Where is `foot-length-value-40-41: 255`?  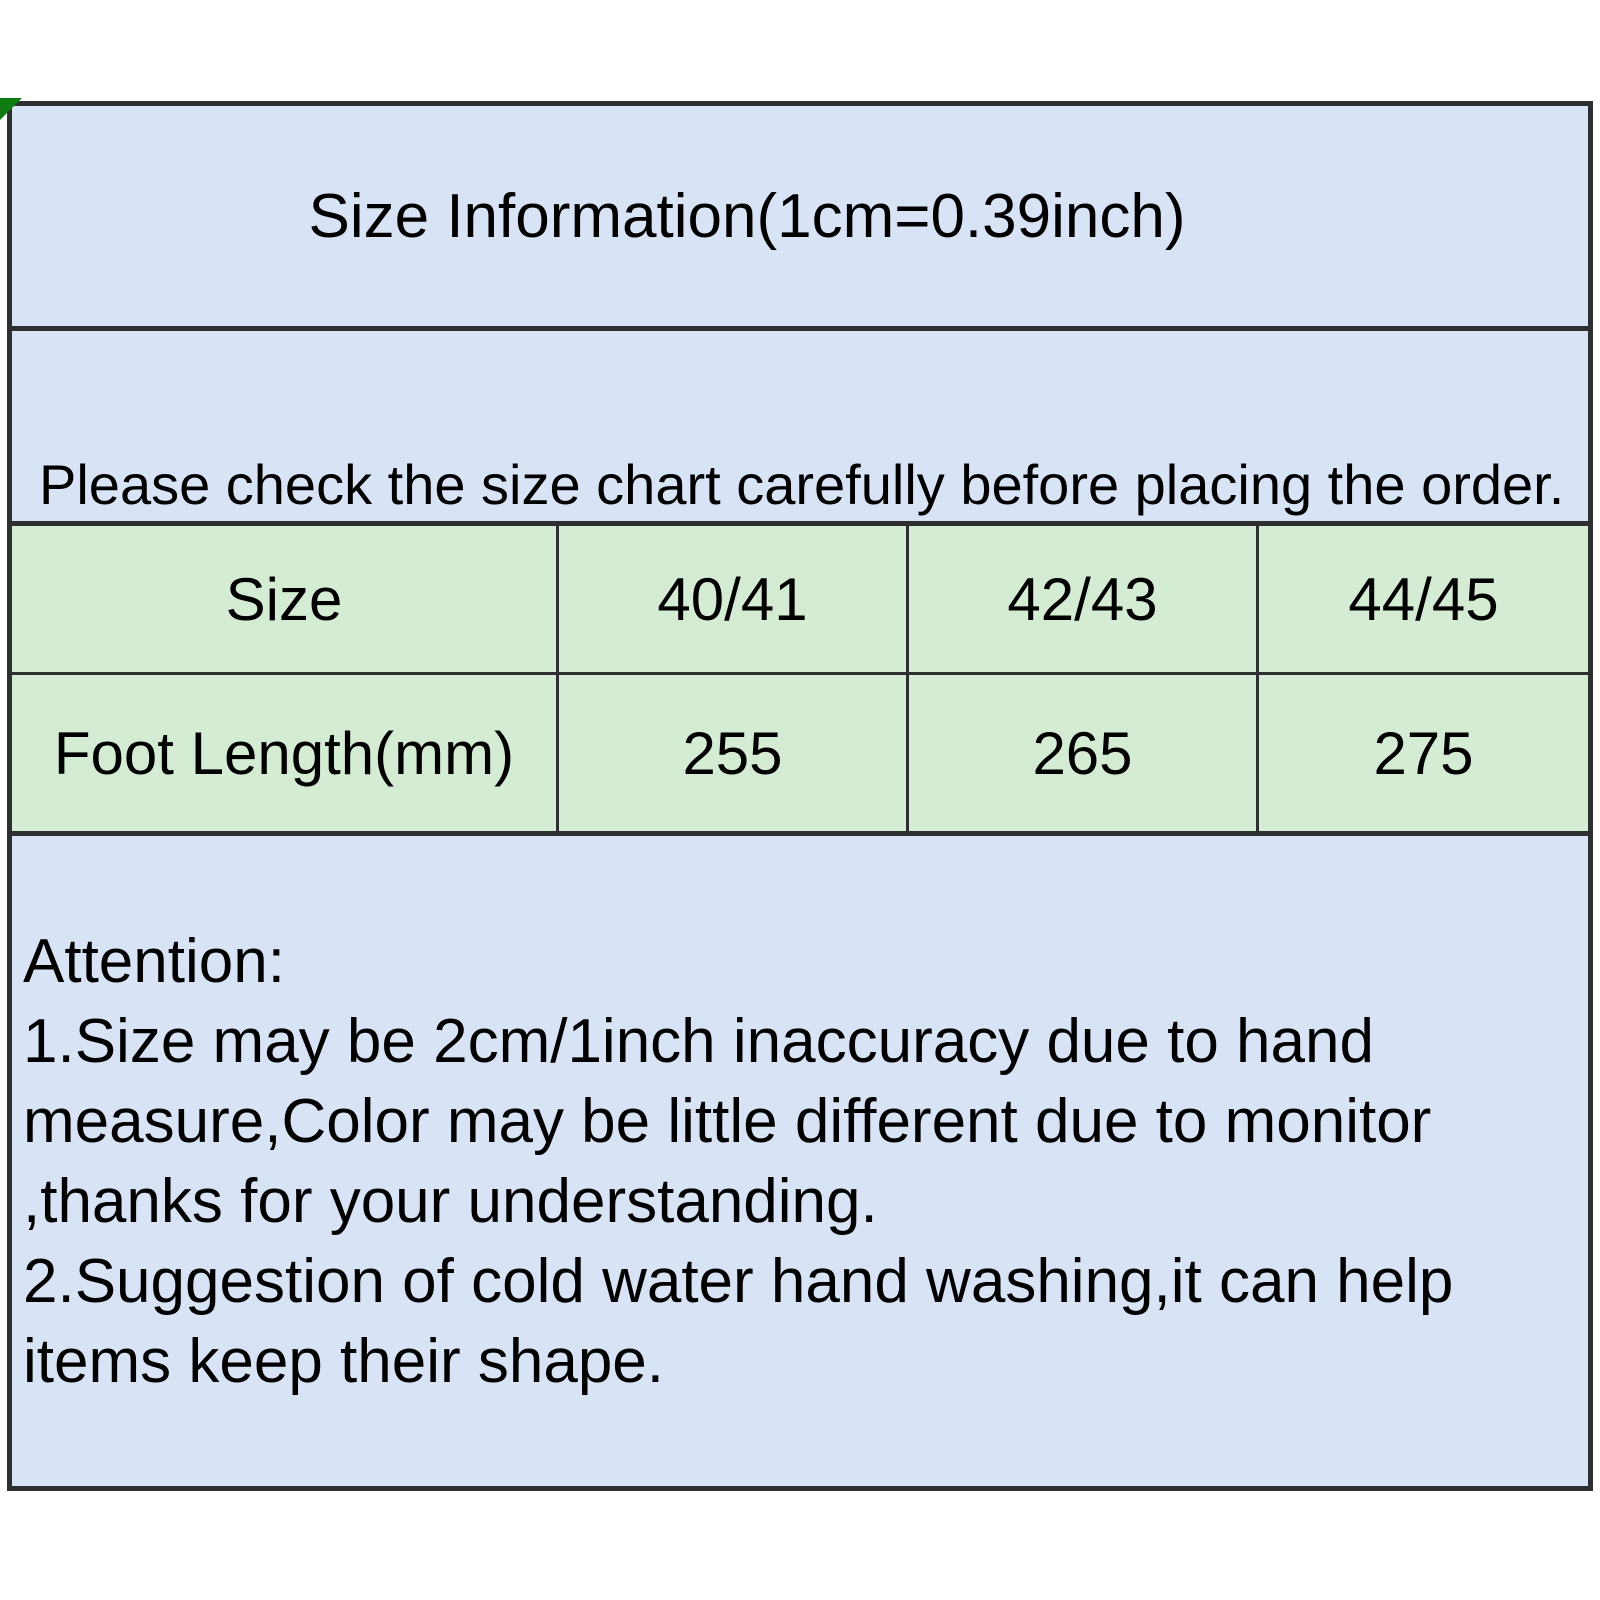
foot-length-value-40-41: 255 is located at coordinates (732, 753).